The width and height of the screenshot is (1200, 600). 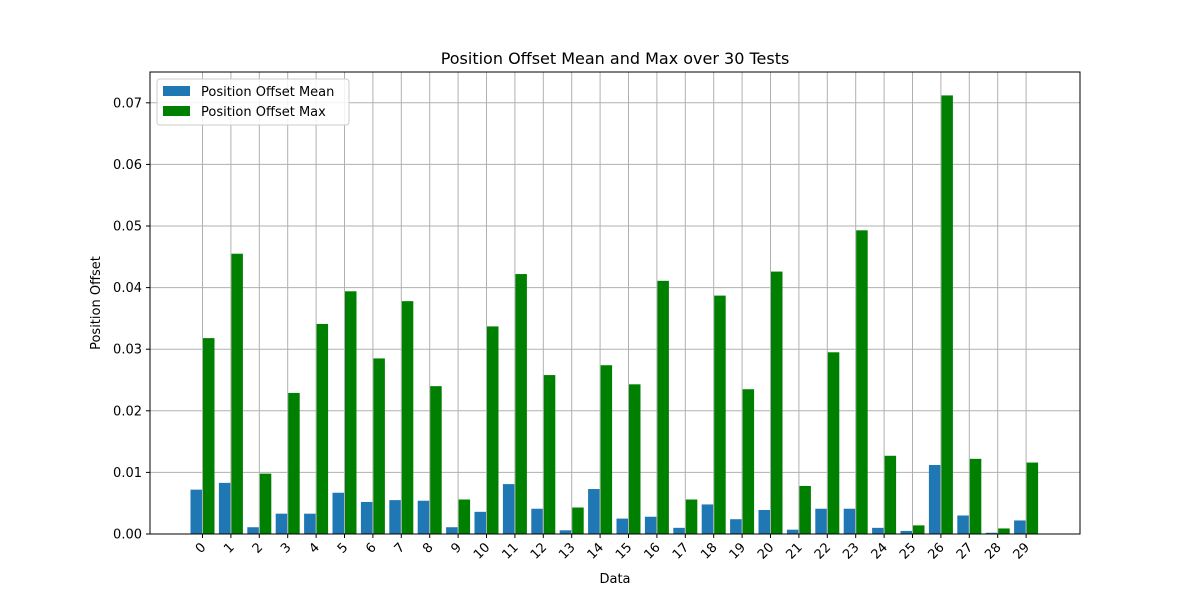 I want to click on y-axis-ticks: 0.00 0.01 0.02 0.03 0.04 0.05 0.06 0.07, so click(x=131, y=319).